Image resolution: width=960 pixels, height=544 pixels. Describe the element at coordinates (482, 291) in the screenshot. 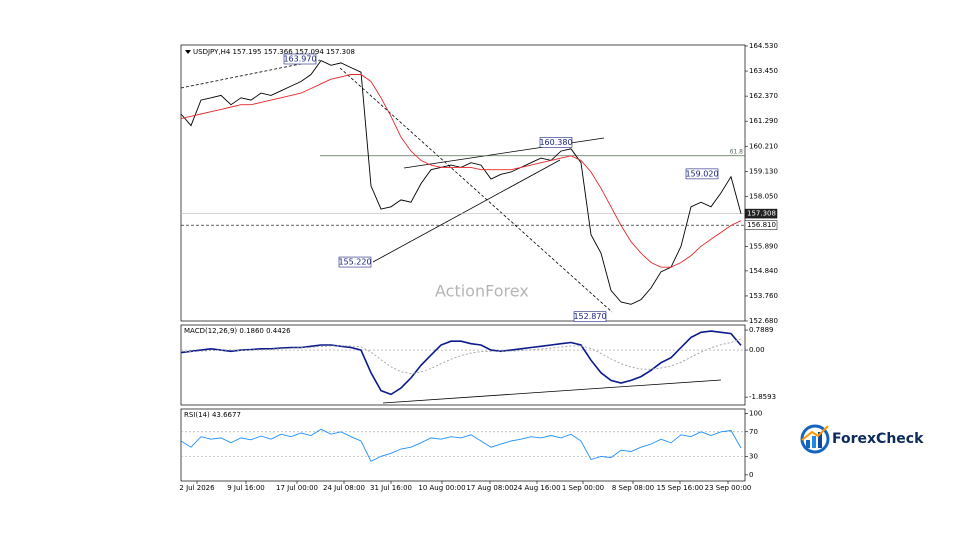

I see `watermark: ActionForex` at that location.